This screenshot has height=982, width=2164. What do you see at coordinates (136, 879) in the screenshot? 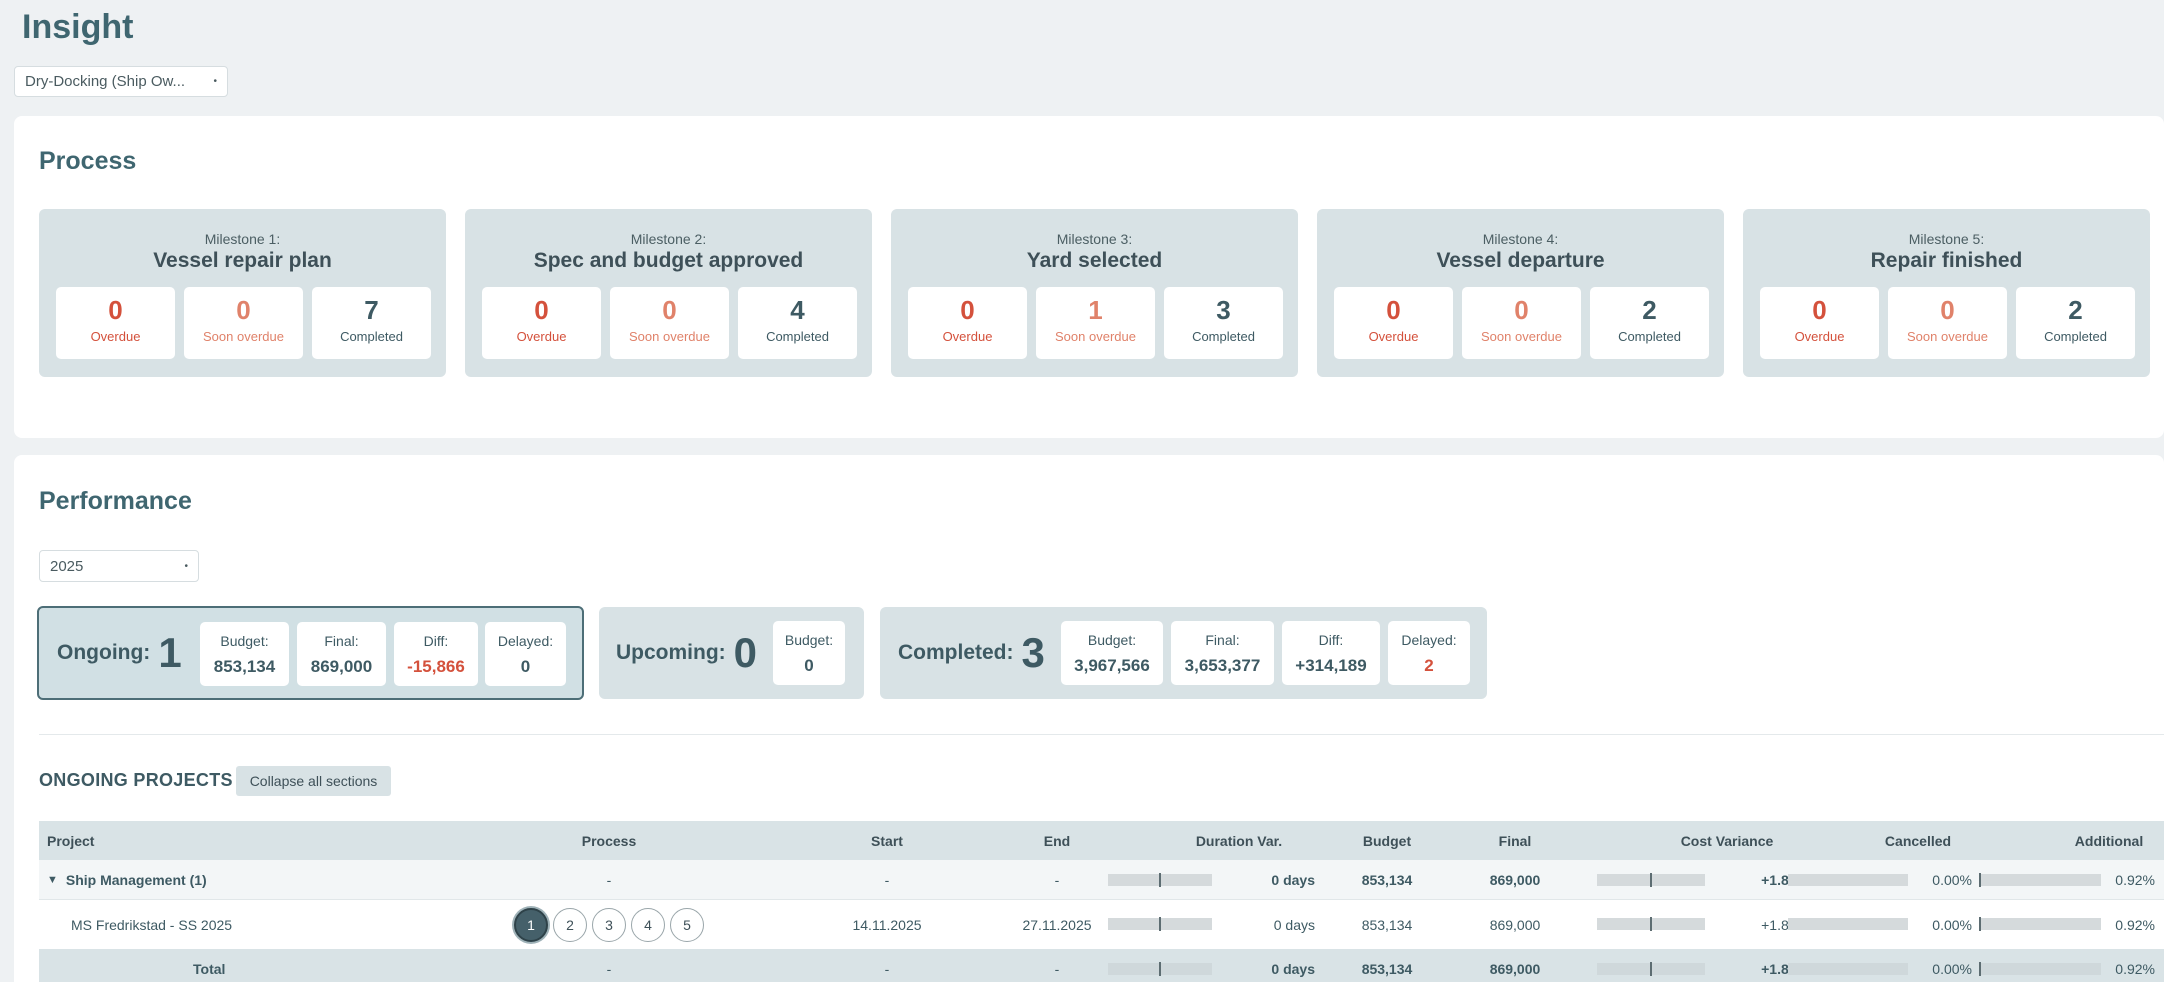
I see `group-label: Ship Management (1)` at bounding box center [136, 879].